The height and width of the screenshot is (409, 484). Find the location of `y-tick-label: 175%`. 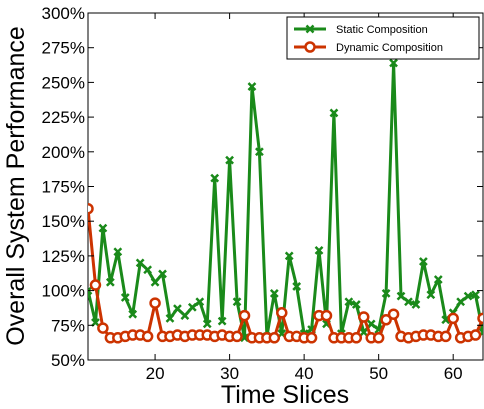

y-tick-label: 175% is located at coordinates (63, 187).